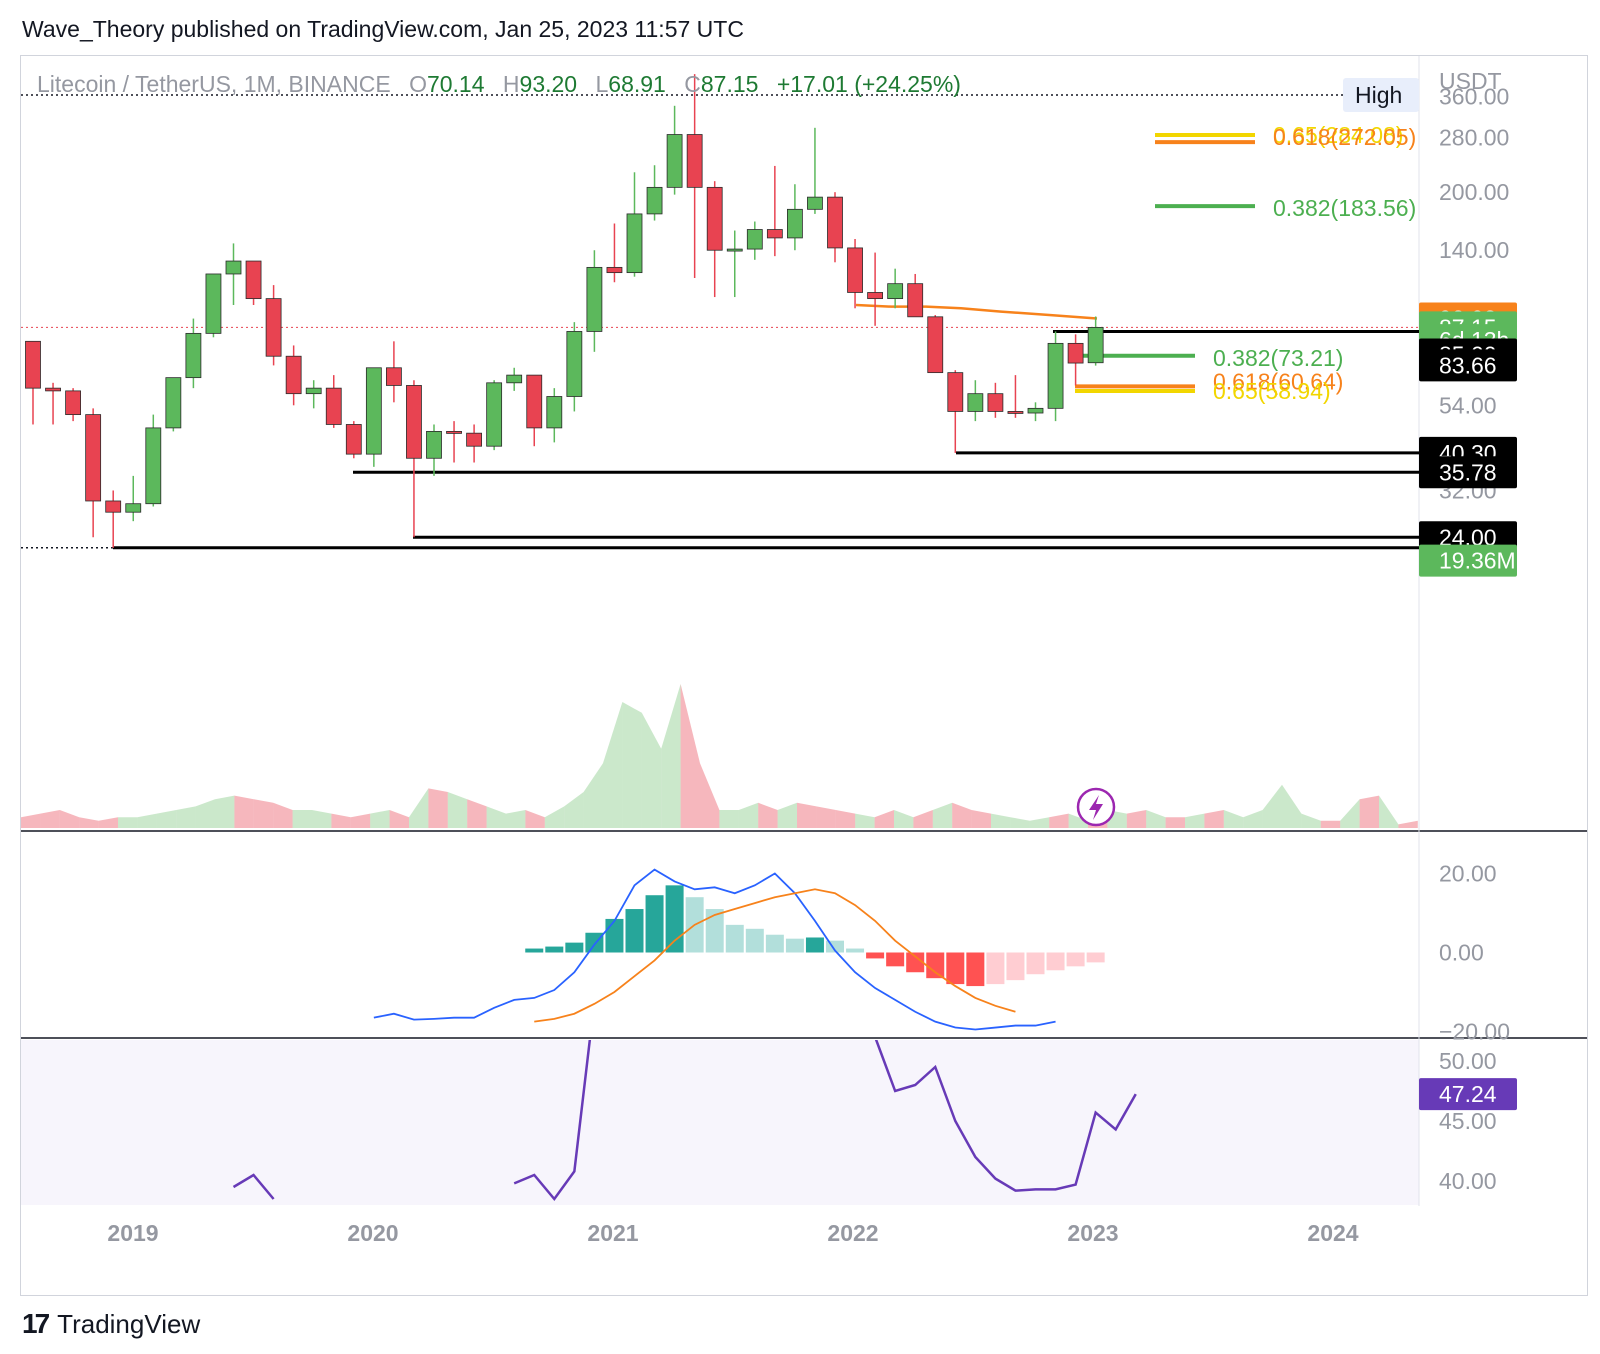 This screenshot has width=1600, height=1354. I want to click on legend-c-label: C, so click(692, 84).